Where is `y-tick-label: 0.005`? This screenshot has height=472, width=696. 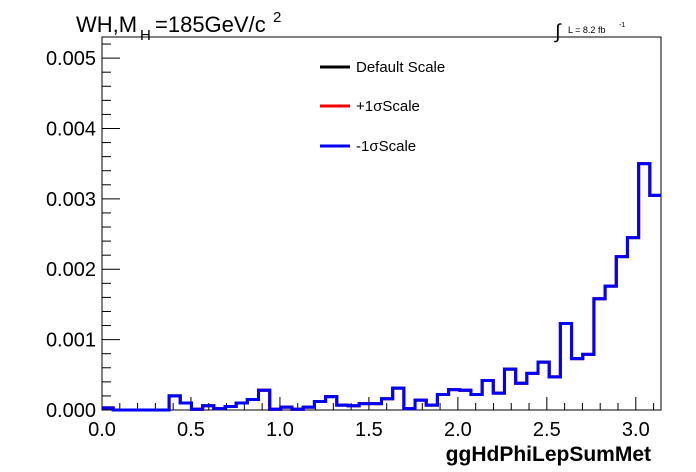 y-tick-label: 0.005 is located at coordinates (71, 59).